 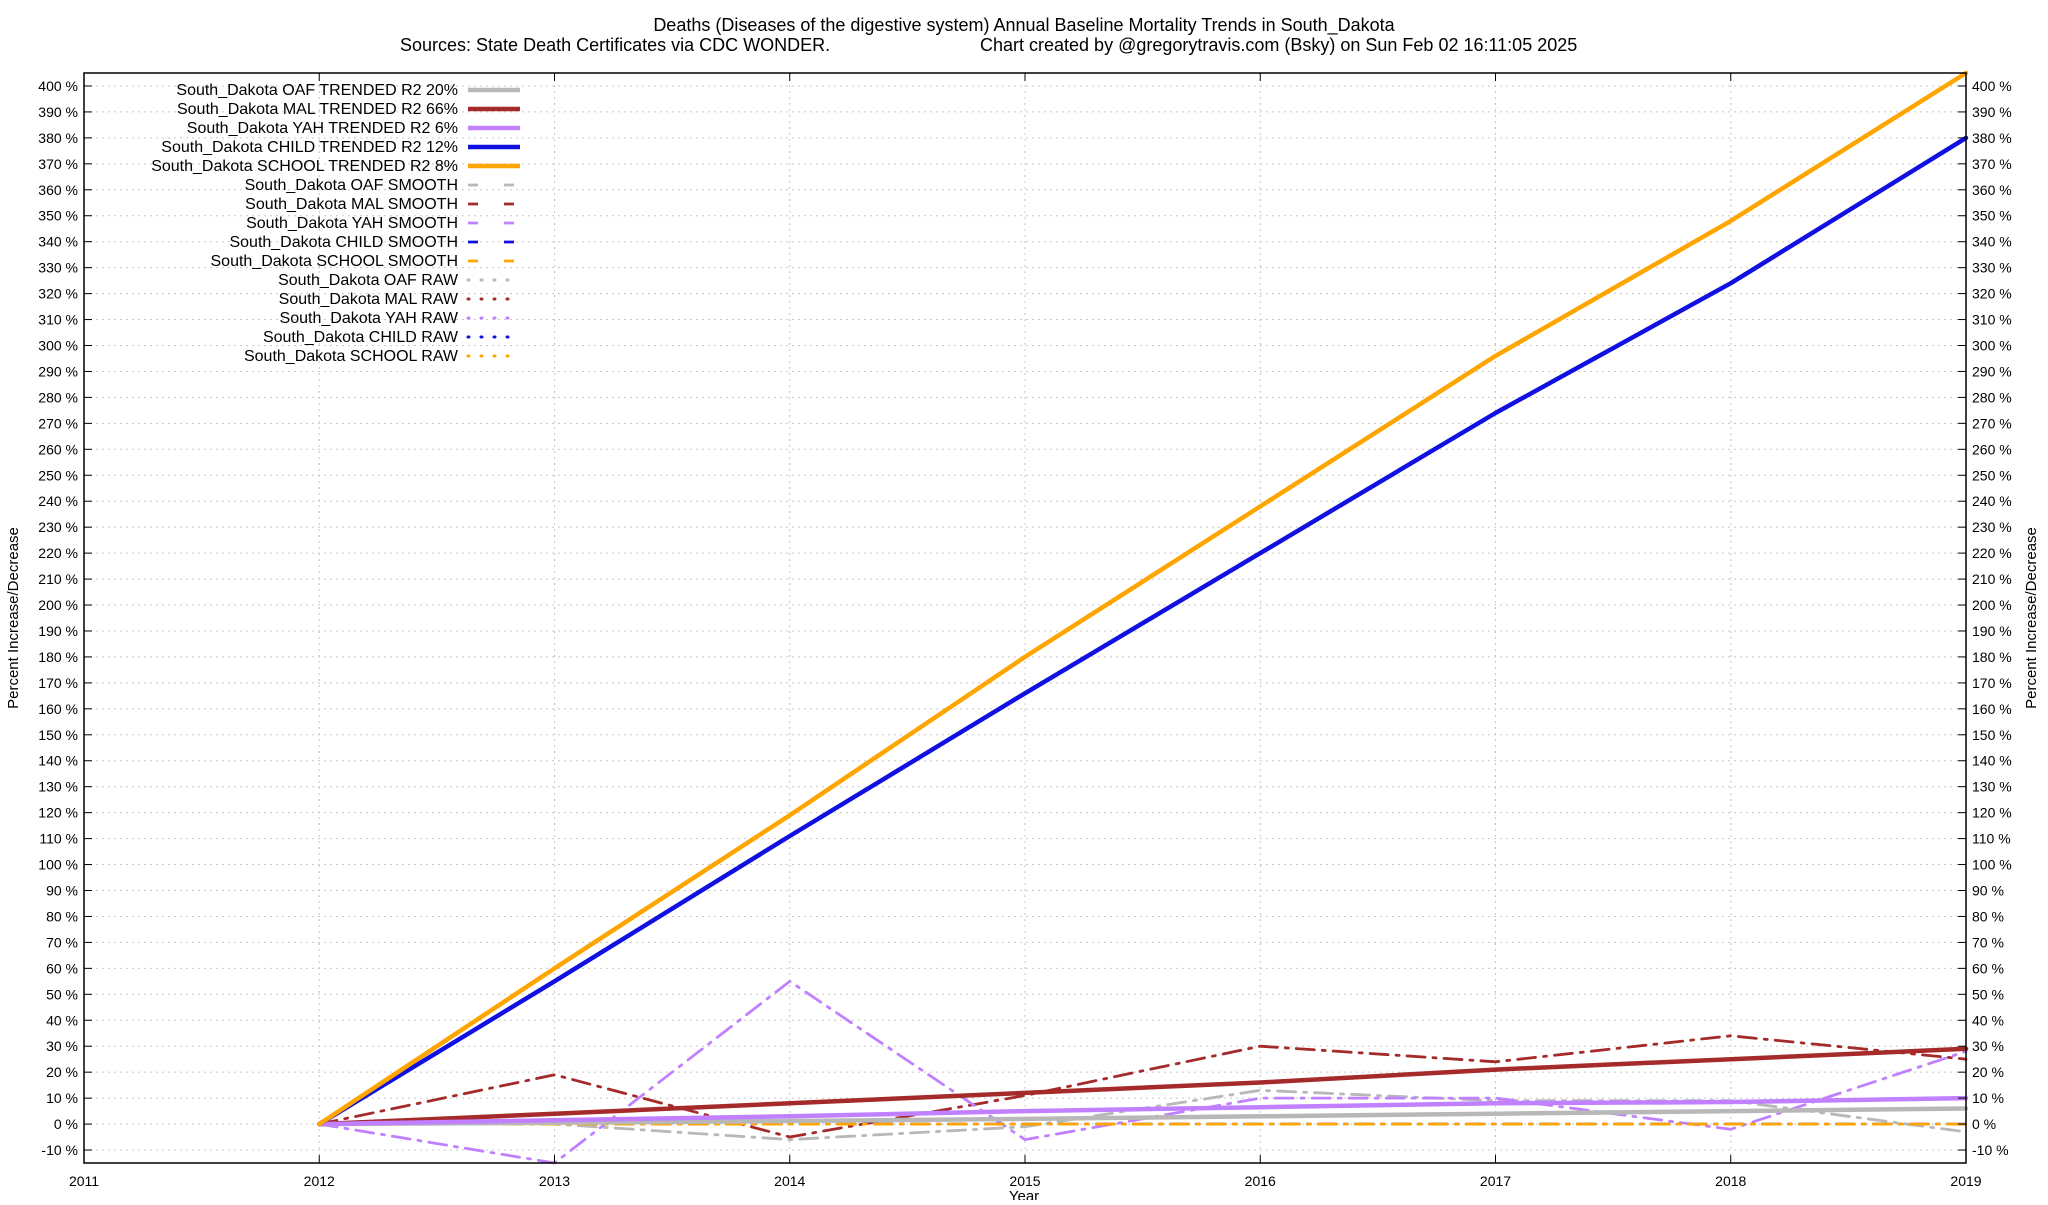 I want to click on y-tick-label-left: 160 %, so click(x=58, y=709).